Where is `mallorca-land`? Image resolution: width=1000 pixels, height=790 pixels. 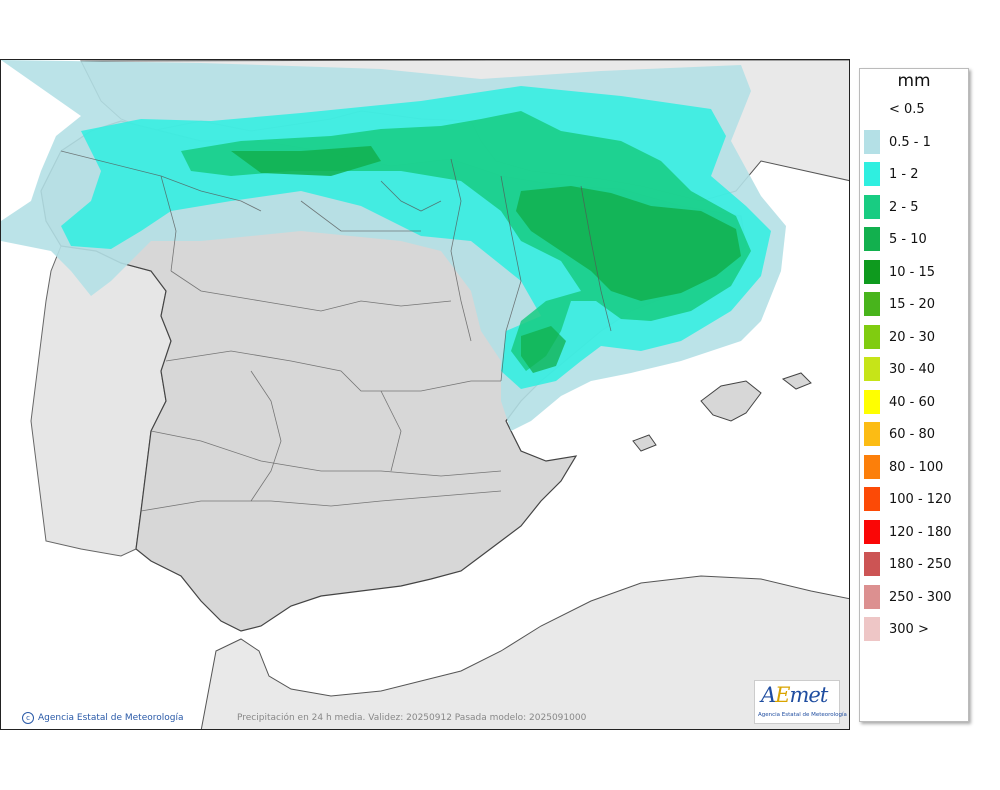 mallorca-land is located at coordinates (731, 401).